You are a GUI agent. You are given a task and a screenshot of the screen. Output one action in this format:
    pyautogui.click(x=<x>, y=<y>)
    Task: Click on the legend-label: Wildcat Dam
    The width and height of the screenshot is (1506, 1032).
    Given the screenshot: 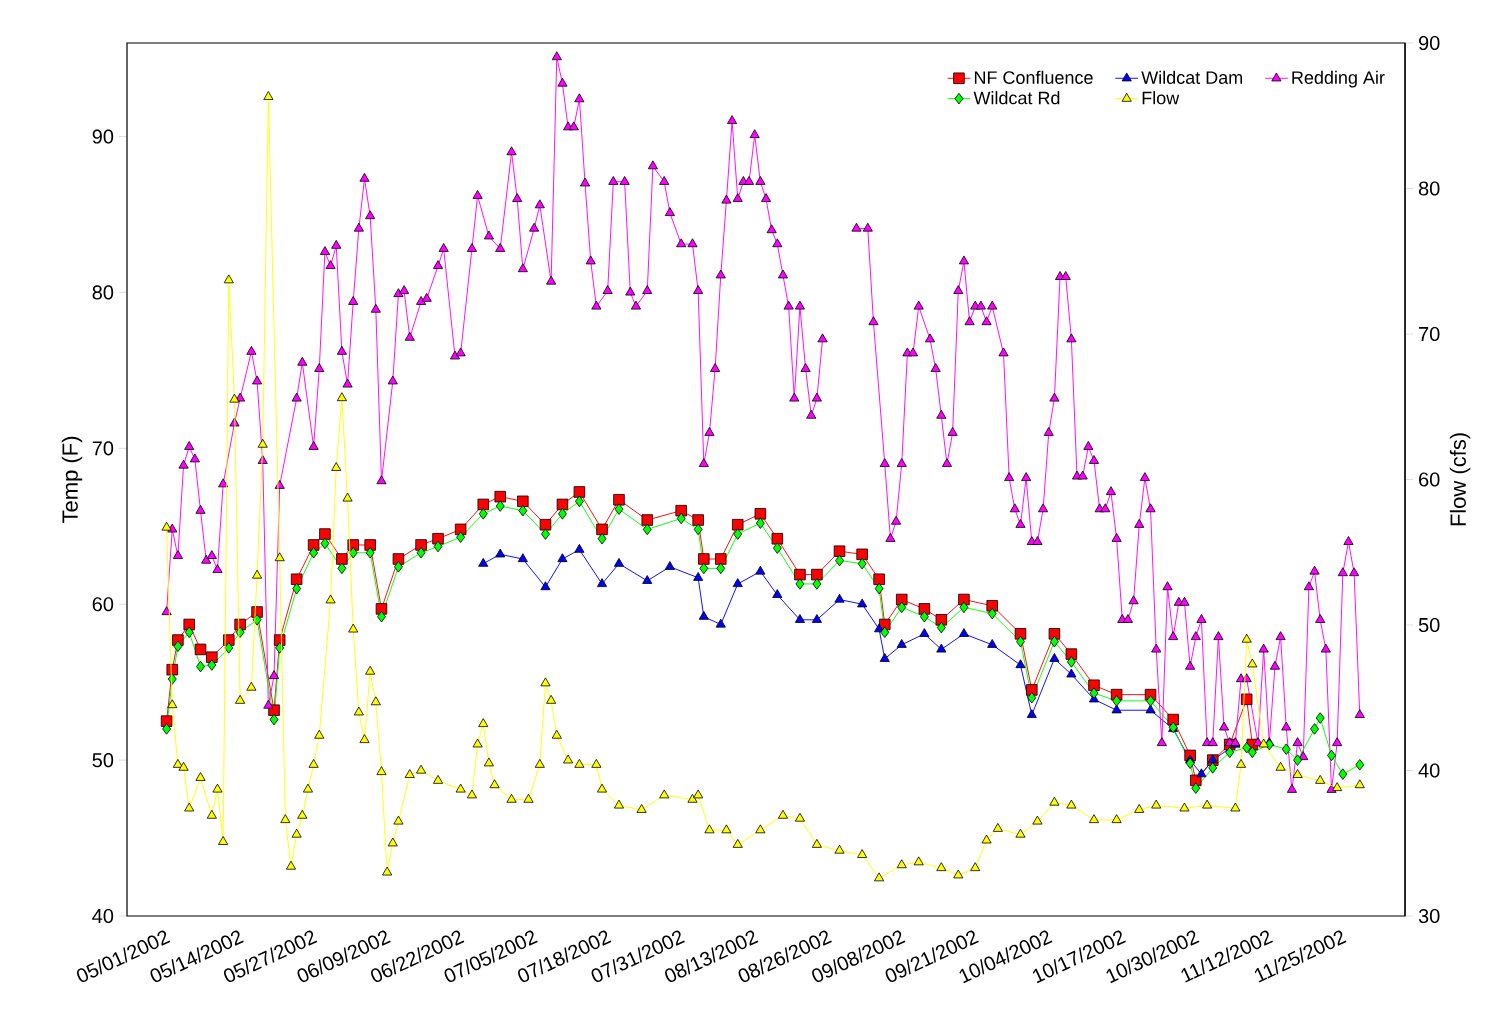 What is the action you would take?
    pyautogui.click(x=1192, y=77)
    